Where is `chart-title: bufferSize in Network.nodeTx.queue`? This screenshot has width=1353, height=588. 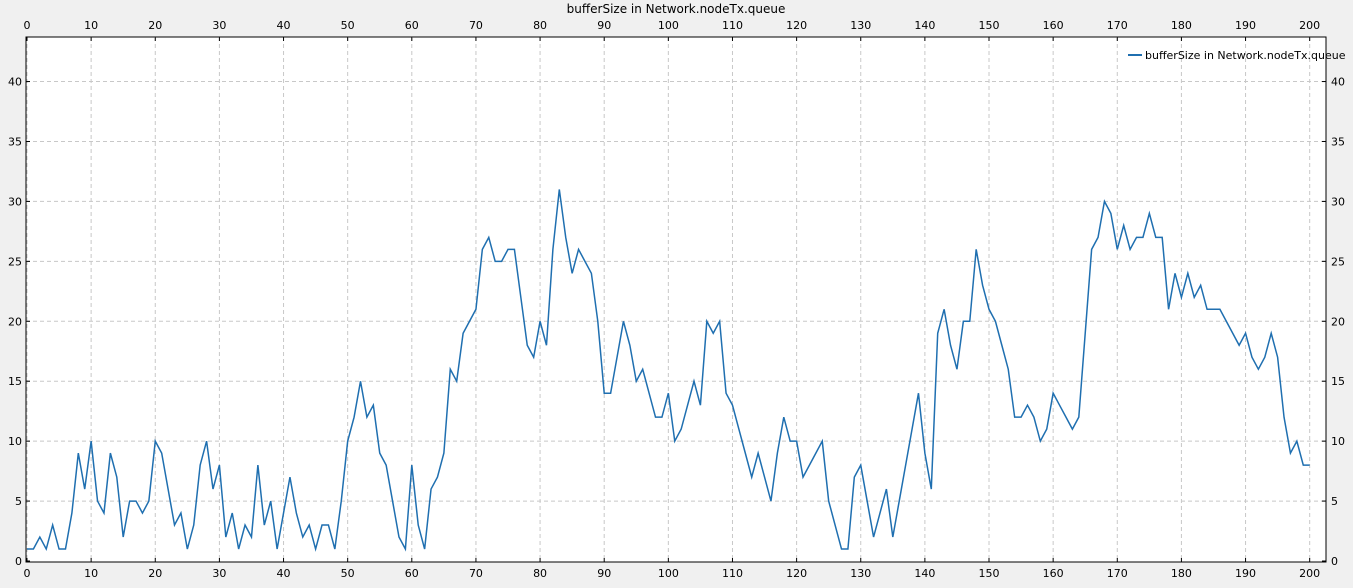 chart-title: bufferSize in Network.nodeTx.queue is located at coordinates (676, 9).